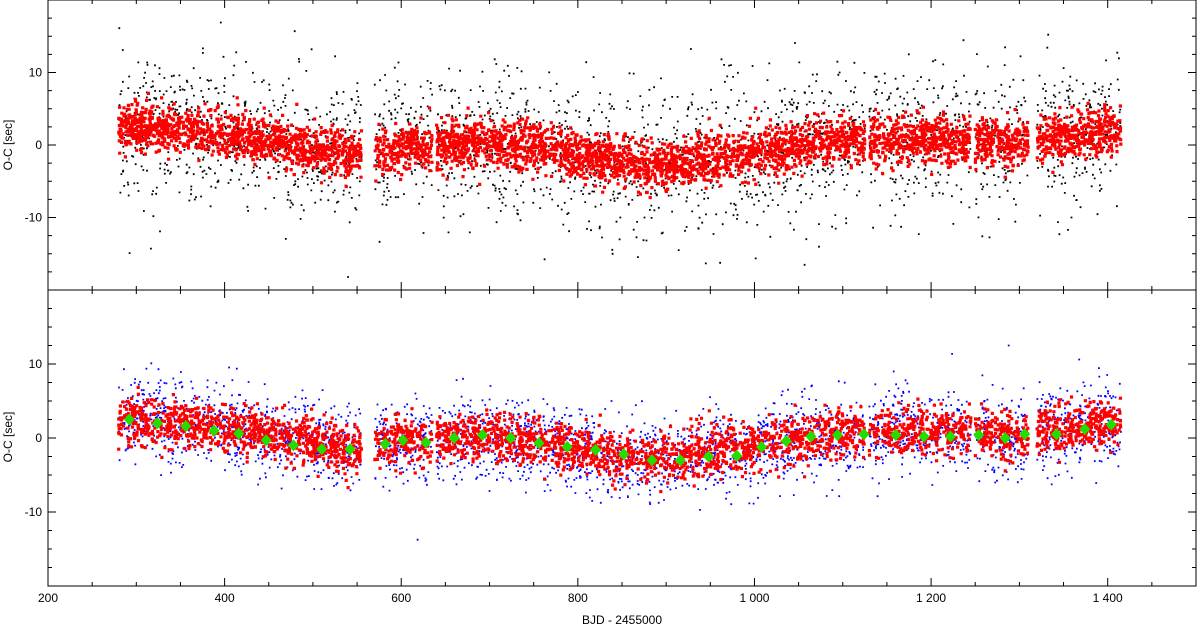  What do you see at coordinates (38, 438) in the screenshot?
I see `bottom-y-tick-label: 0` at bounding box center [38, 438].